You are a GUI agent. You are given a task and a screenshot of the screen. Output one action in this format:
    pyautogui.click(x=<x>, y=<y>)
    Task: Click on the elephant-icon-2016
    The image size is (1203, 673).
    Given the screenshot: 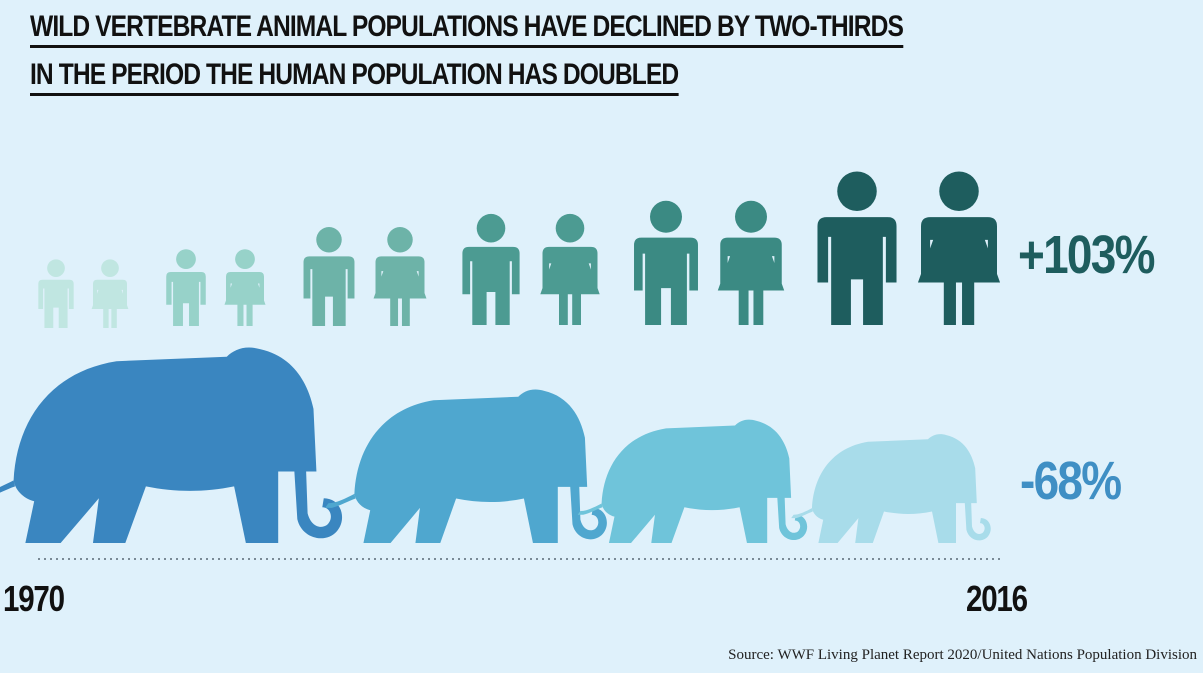 What is the action you would take?
    pyautogui.click(x=891, y=488)
    